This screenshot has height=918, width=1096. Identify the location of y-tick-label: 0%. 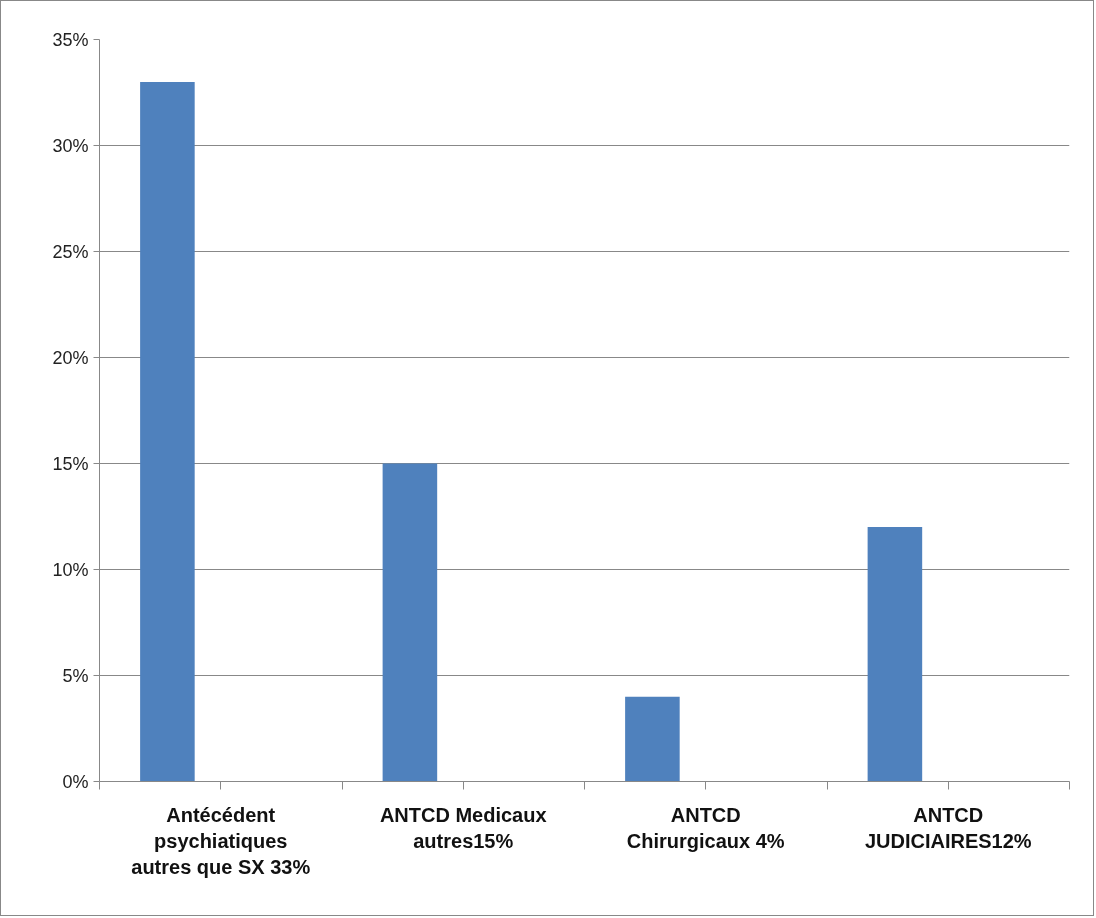
(75, 781).